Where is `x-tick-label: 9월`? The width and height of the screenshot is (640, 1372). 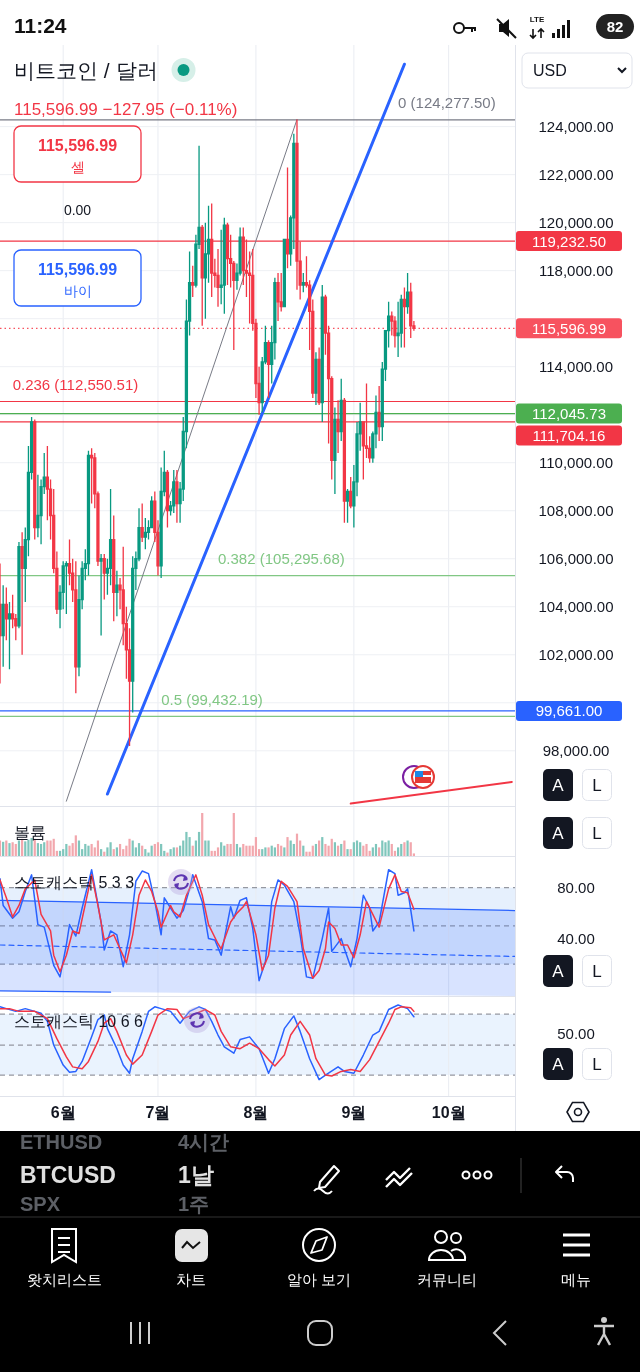 x-tick-label: 9월 is located at coordinates (354, 1112).